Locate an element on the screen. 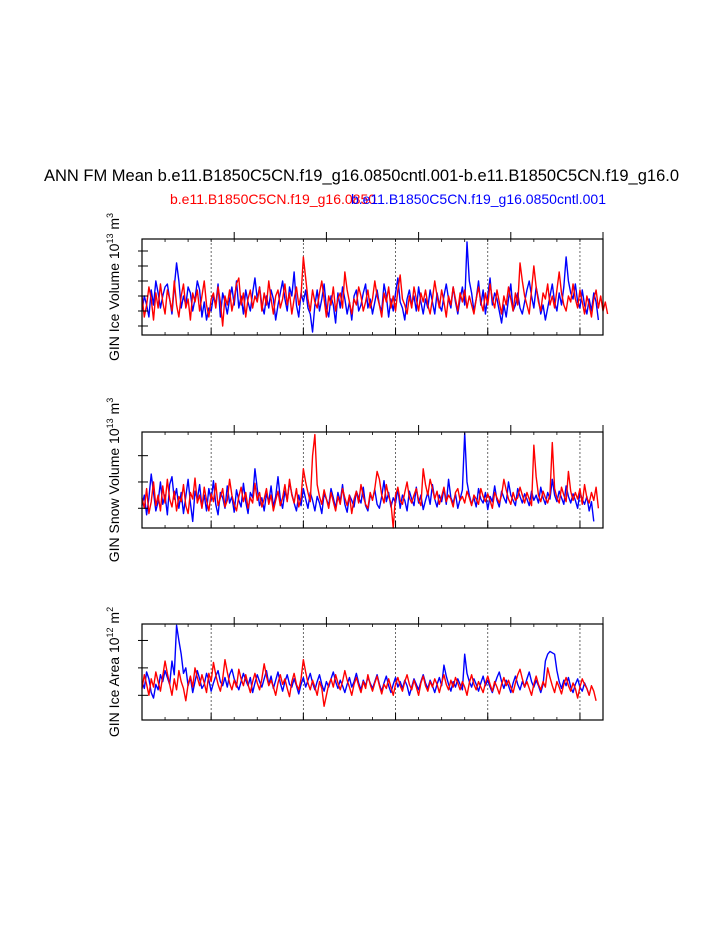 This screenshot has height=940, width=723. legend-blue-case: b.e11.B1850C5CN.f19_g16.0850cntl.001 is located at coordinates (478, 199).